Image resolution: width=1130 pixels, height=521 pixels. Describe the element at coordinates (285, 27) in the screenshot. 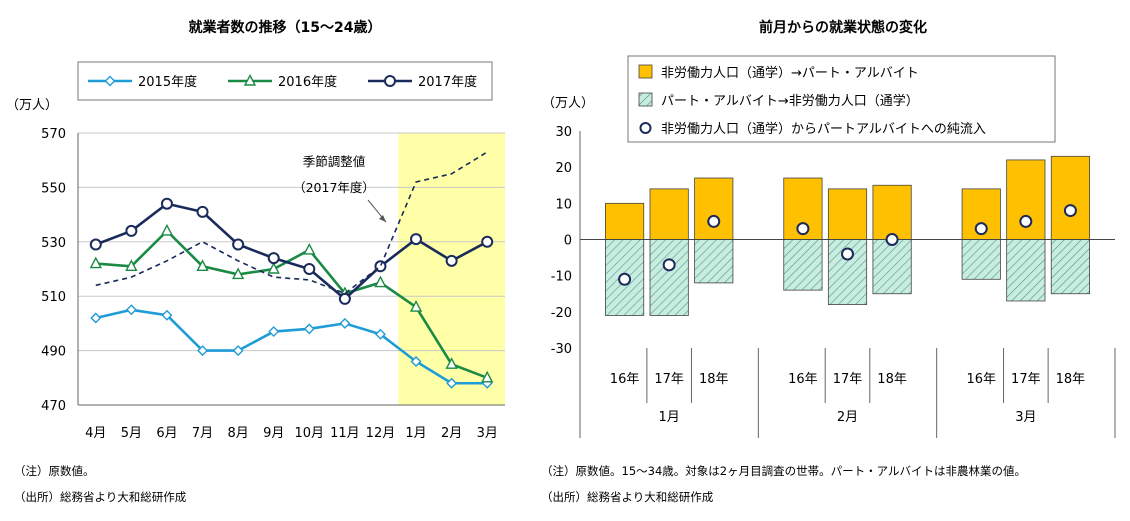

I see `line-chart-title: 就業者数の推移（15～24歳）` at that location.